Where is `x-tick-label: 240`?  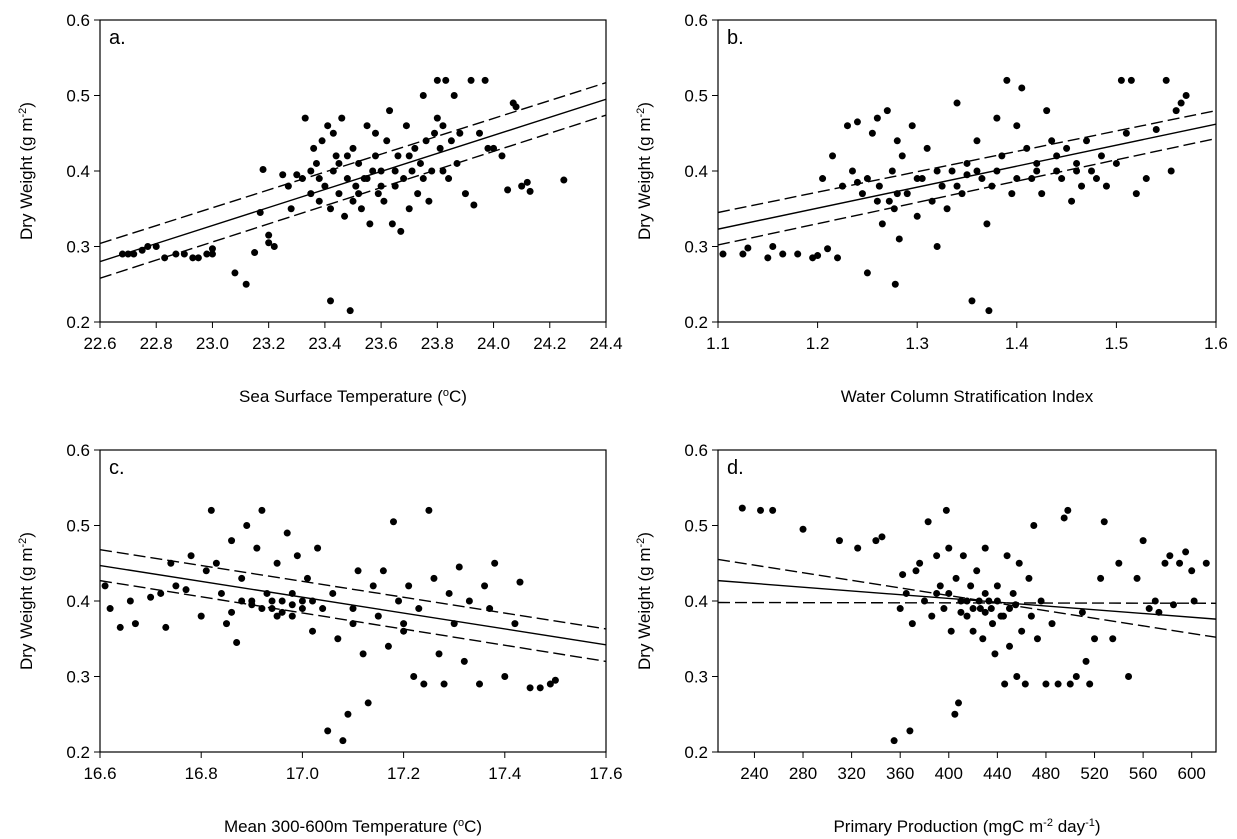
x-tick-label: 240 is located at coordinates (754, 773).